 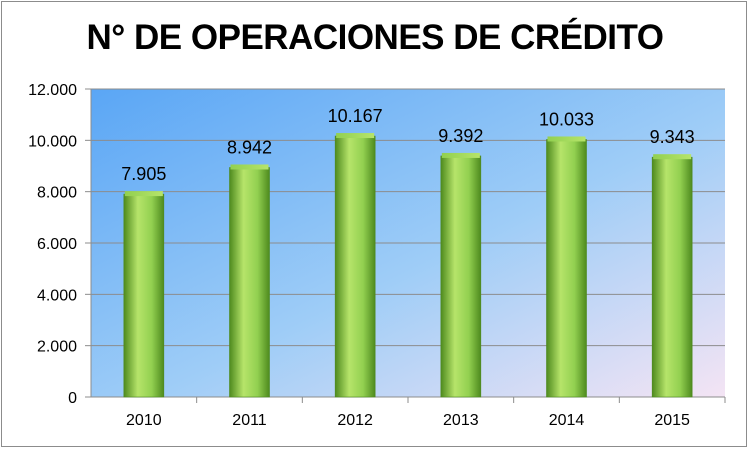 What do you see at coordinates (144, 295) in the screenshot?
I see `bar-2010` at bounding box center [144, 295].